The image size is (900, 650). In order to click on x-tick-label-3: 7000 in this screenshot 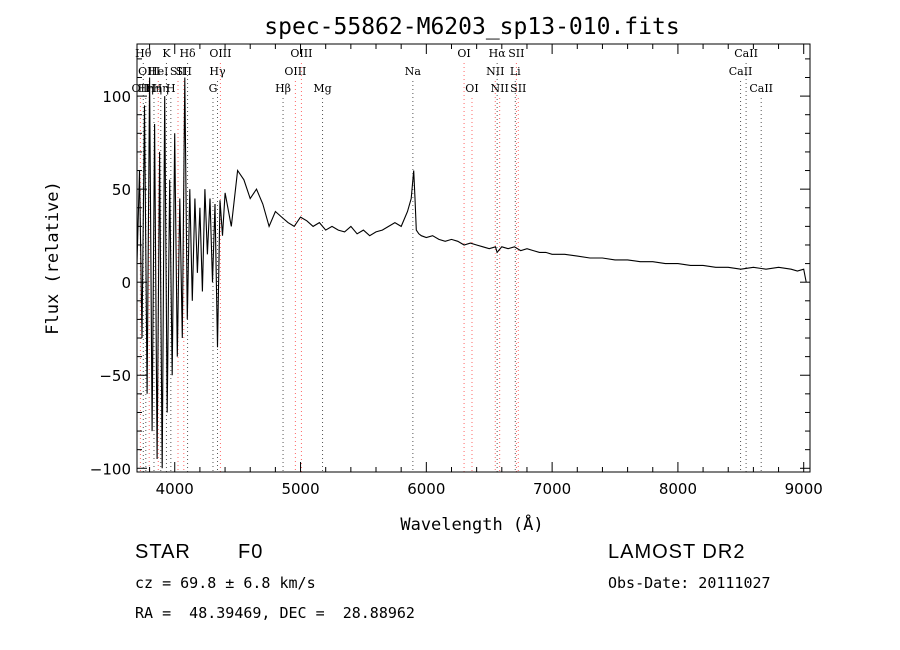, I will do `click(552, 489)`.